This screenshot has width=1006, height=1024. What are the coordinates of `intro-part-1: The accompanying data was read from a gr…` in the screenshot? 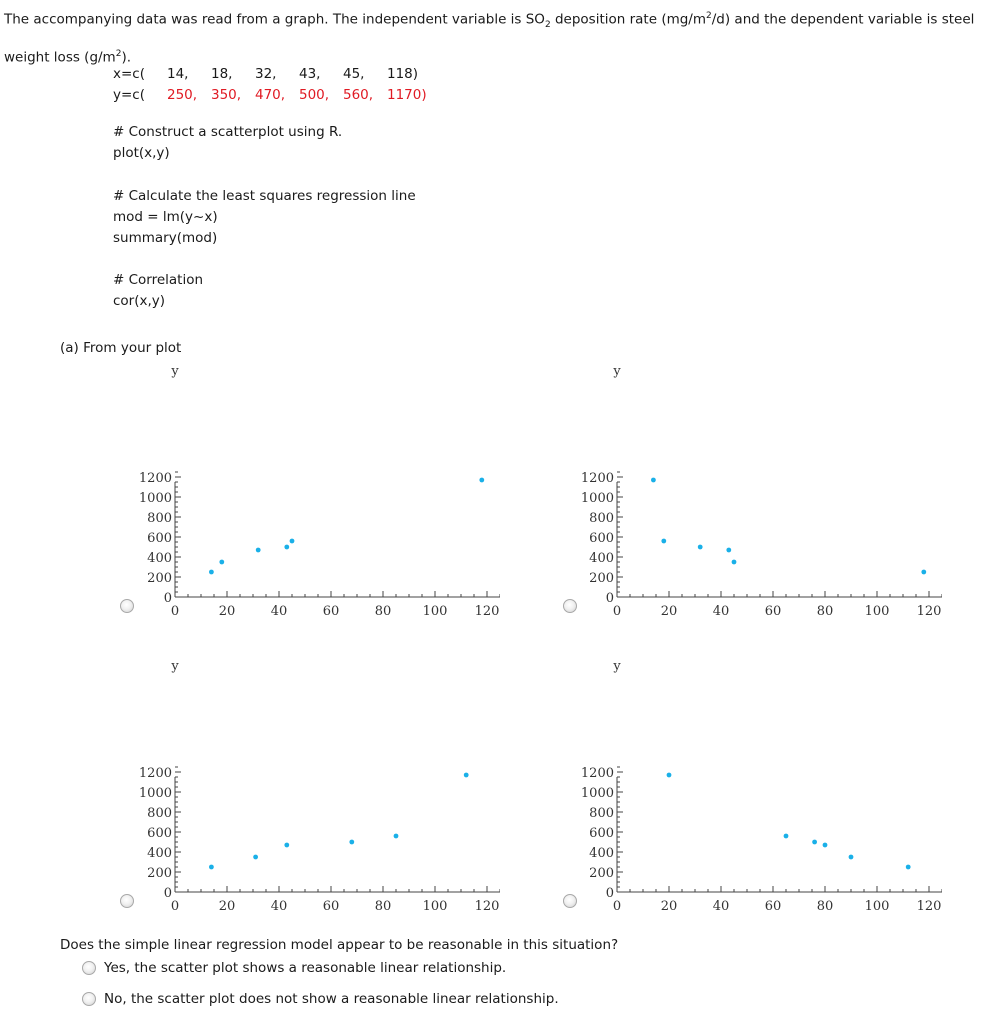 It's located at (274, 19).